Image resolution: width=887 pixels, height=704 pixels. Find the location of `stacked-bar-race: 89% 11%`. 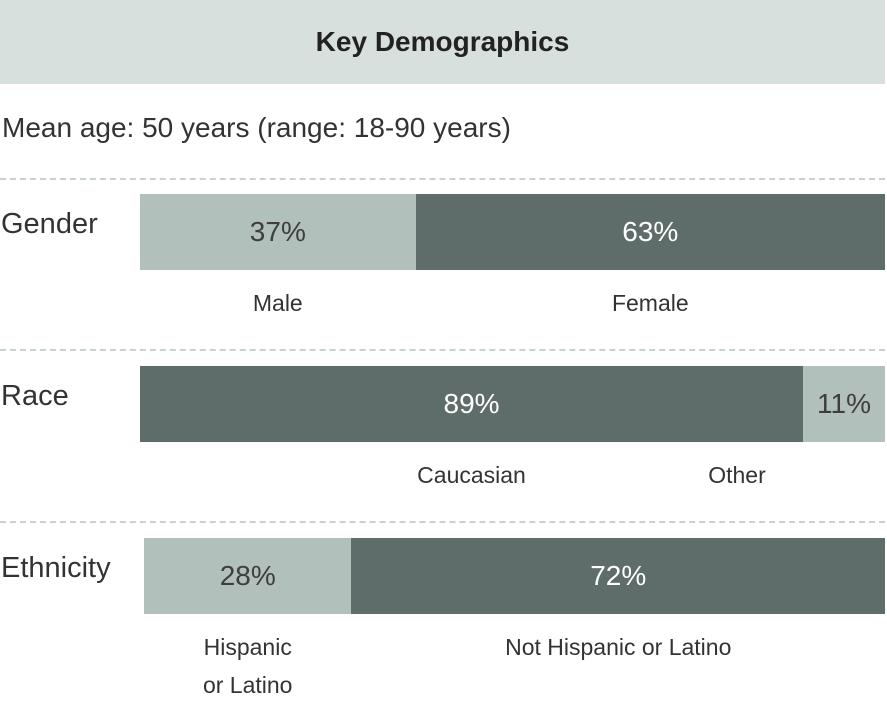

stacked-bar-race: 89% 11% is located at coordinates (512, 404).